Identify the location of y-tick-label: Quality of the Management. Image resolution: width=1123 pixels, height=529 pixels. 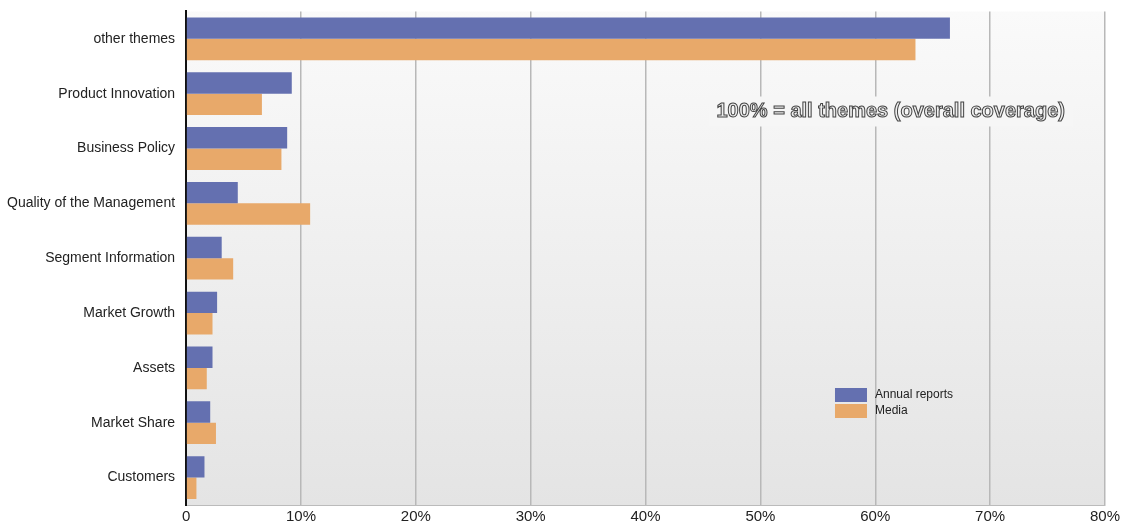
(91, 202).